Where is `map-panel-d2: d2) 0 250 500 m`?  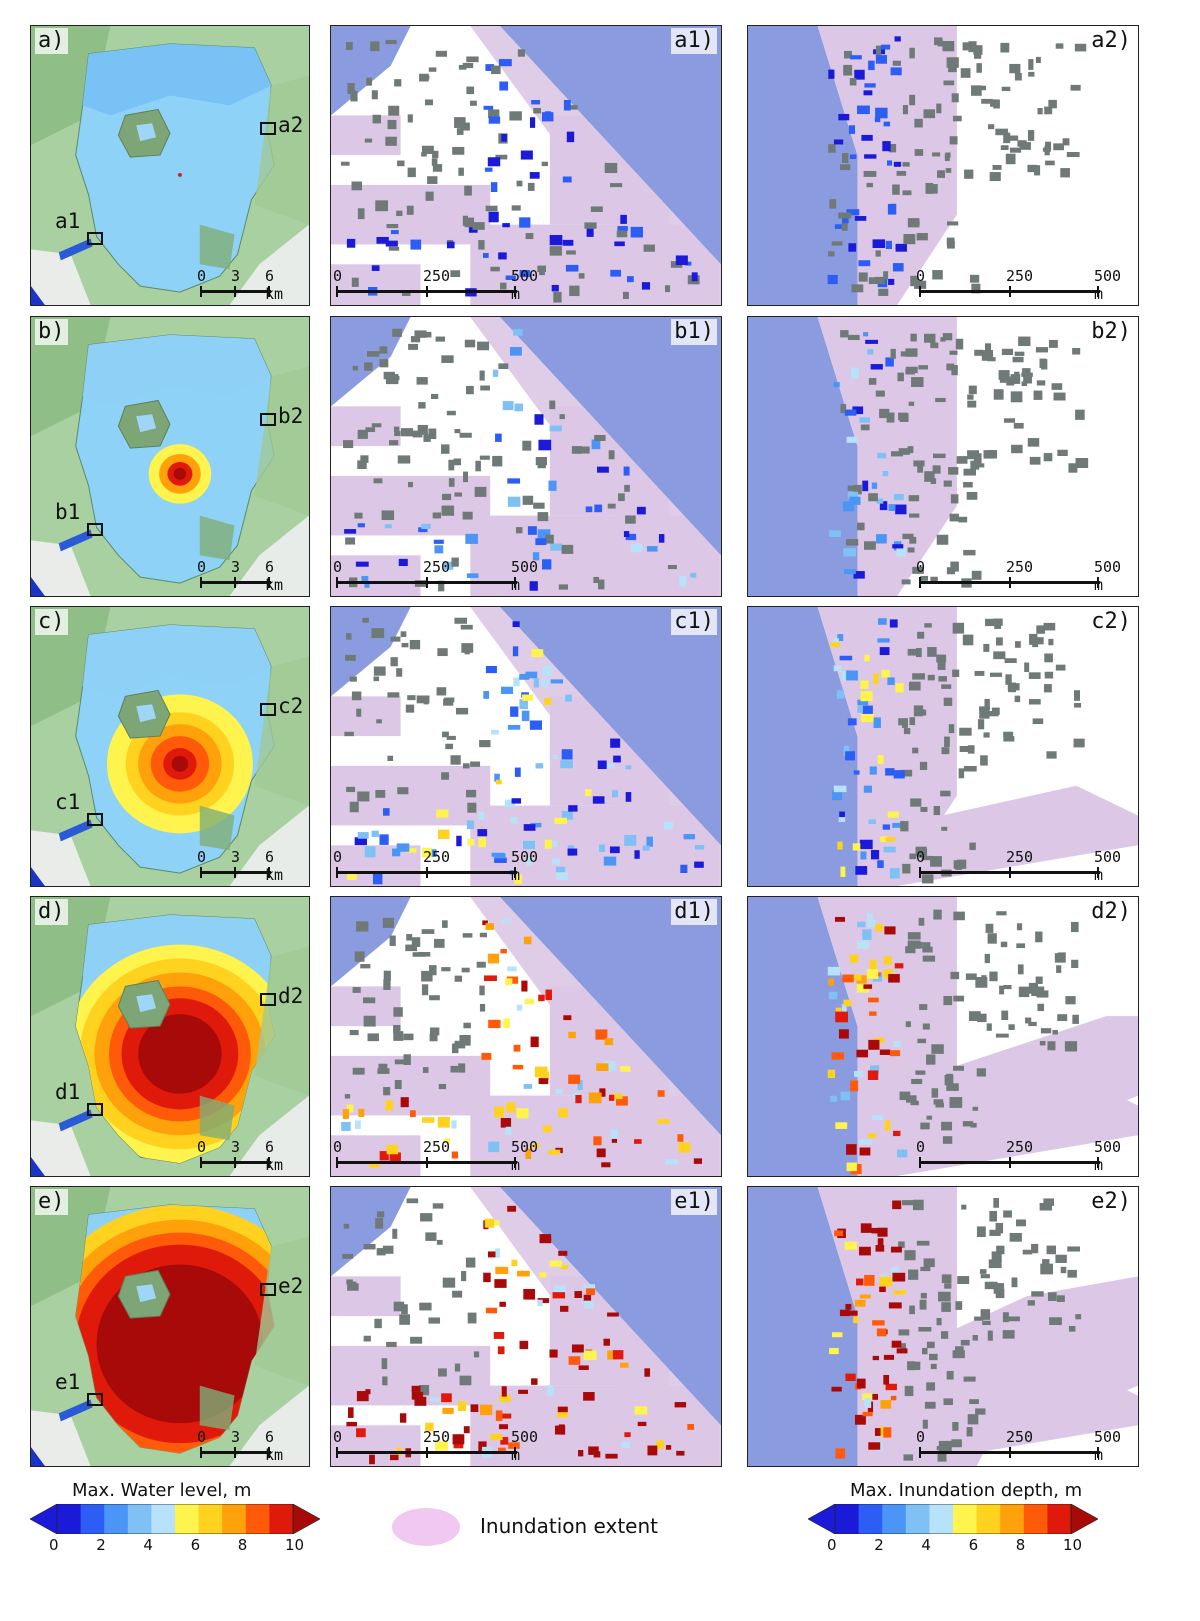 map-panel-d2: d2) 0 250 500 m is located at coordinates (943, 1036).